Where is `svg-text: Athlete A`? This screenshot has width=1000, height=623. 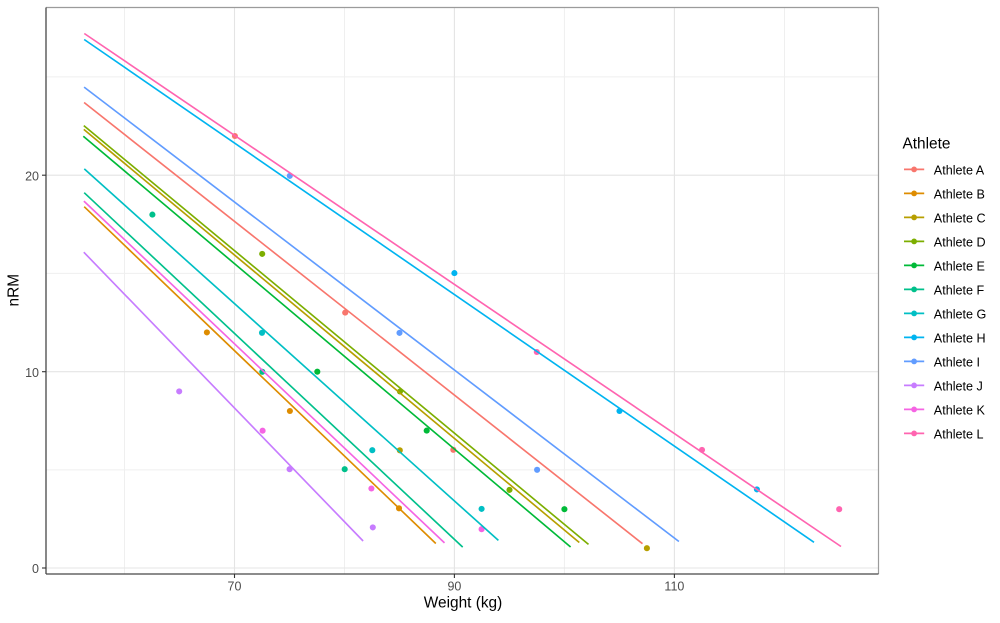
svg-text: Athlete A is located at coordinates (959, 171).